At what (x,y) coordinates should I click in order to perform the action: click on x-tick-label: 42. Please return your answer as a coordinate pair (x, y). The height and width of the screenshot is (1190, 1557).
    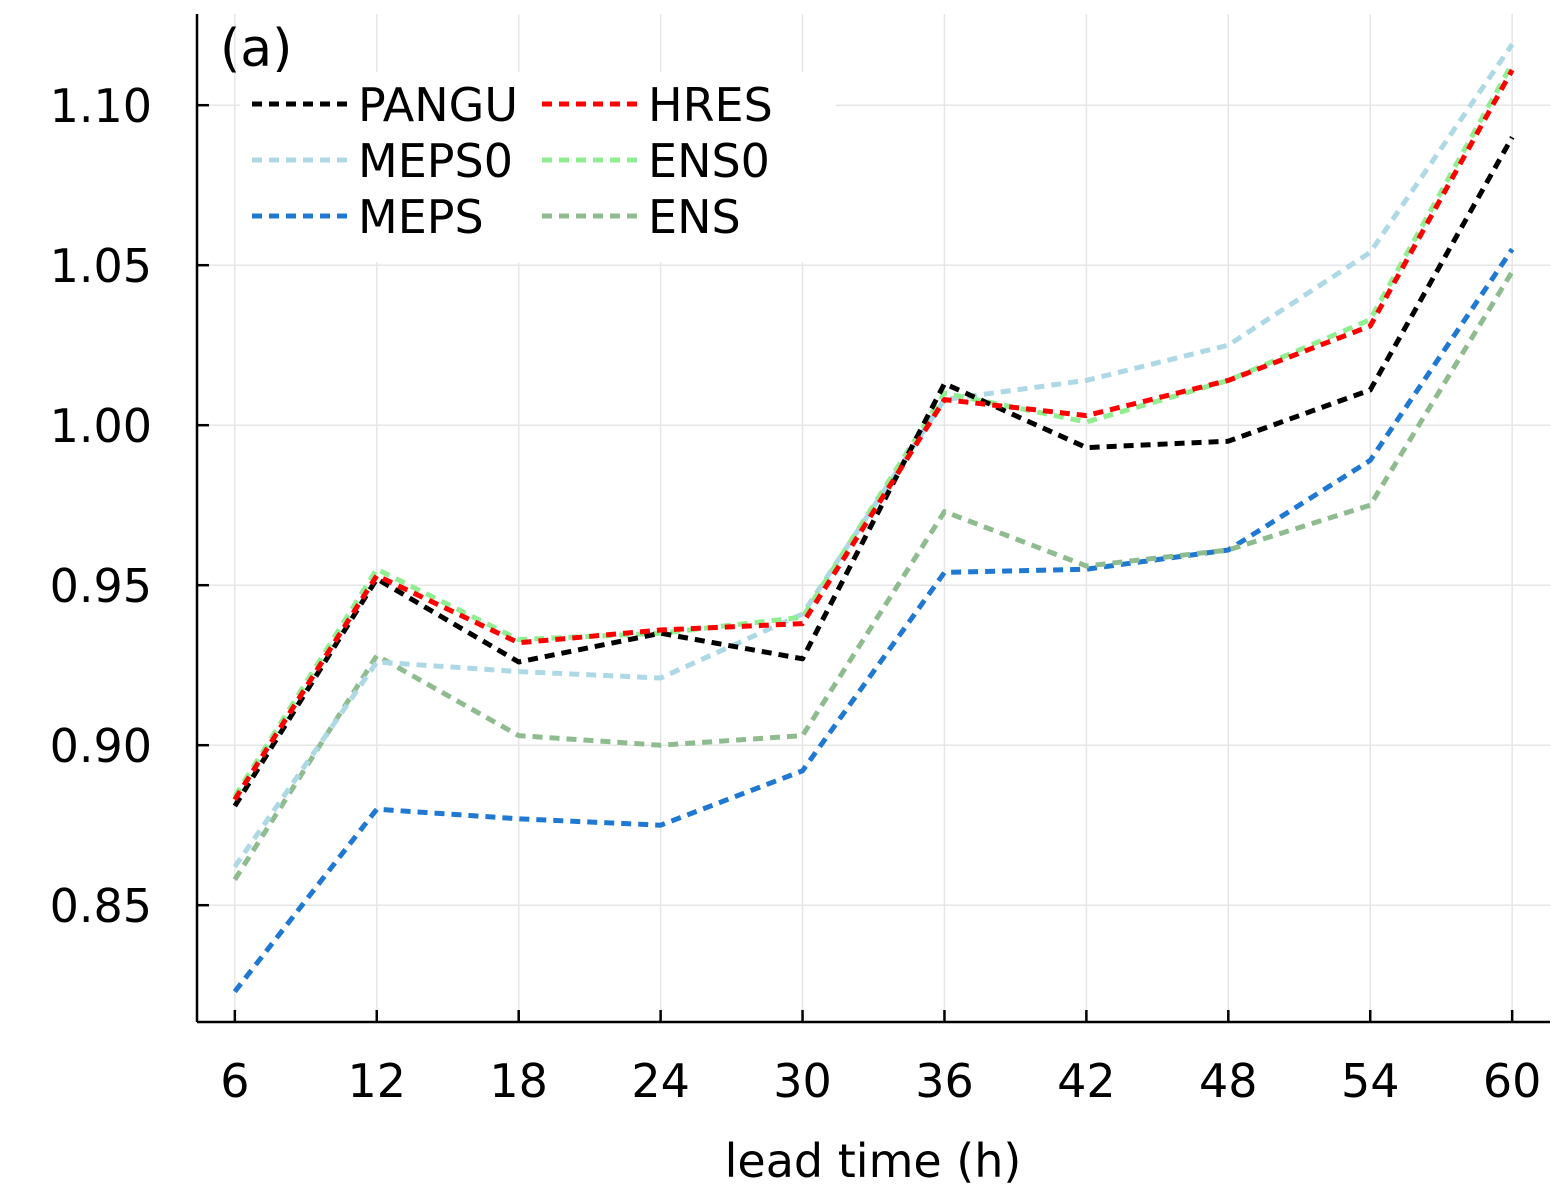
    Looking at the image, I should click on (1086, 1081).